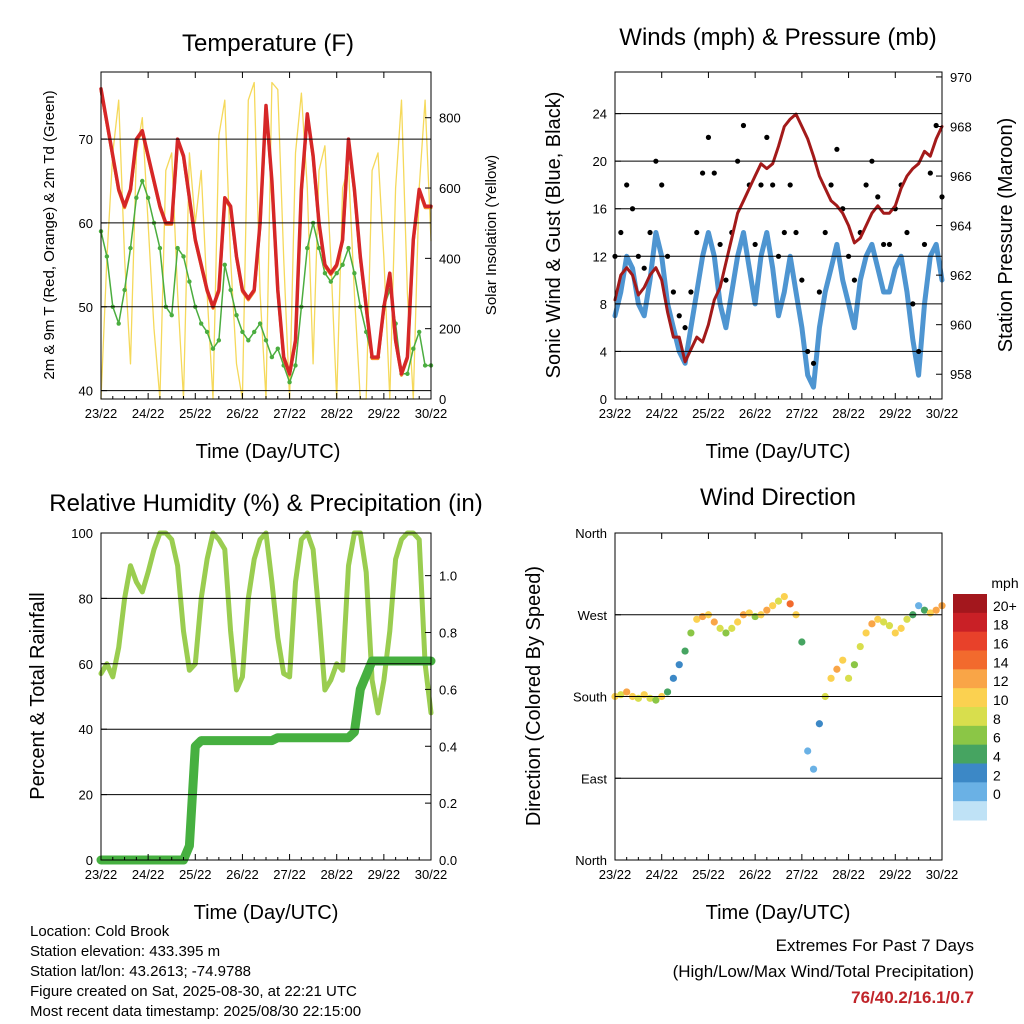 This screenshot has width=1024, height=1024. Describe the element at coordinates (593, 615) in the screenshot. I see `y-tick-label: West` at that location.